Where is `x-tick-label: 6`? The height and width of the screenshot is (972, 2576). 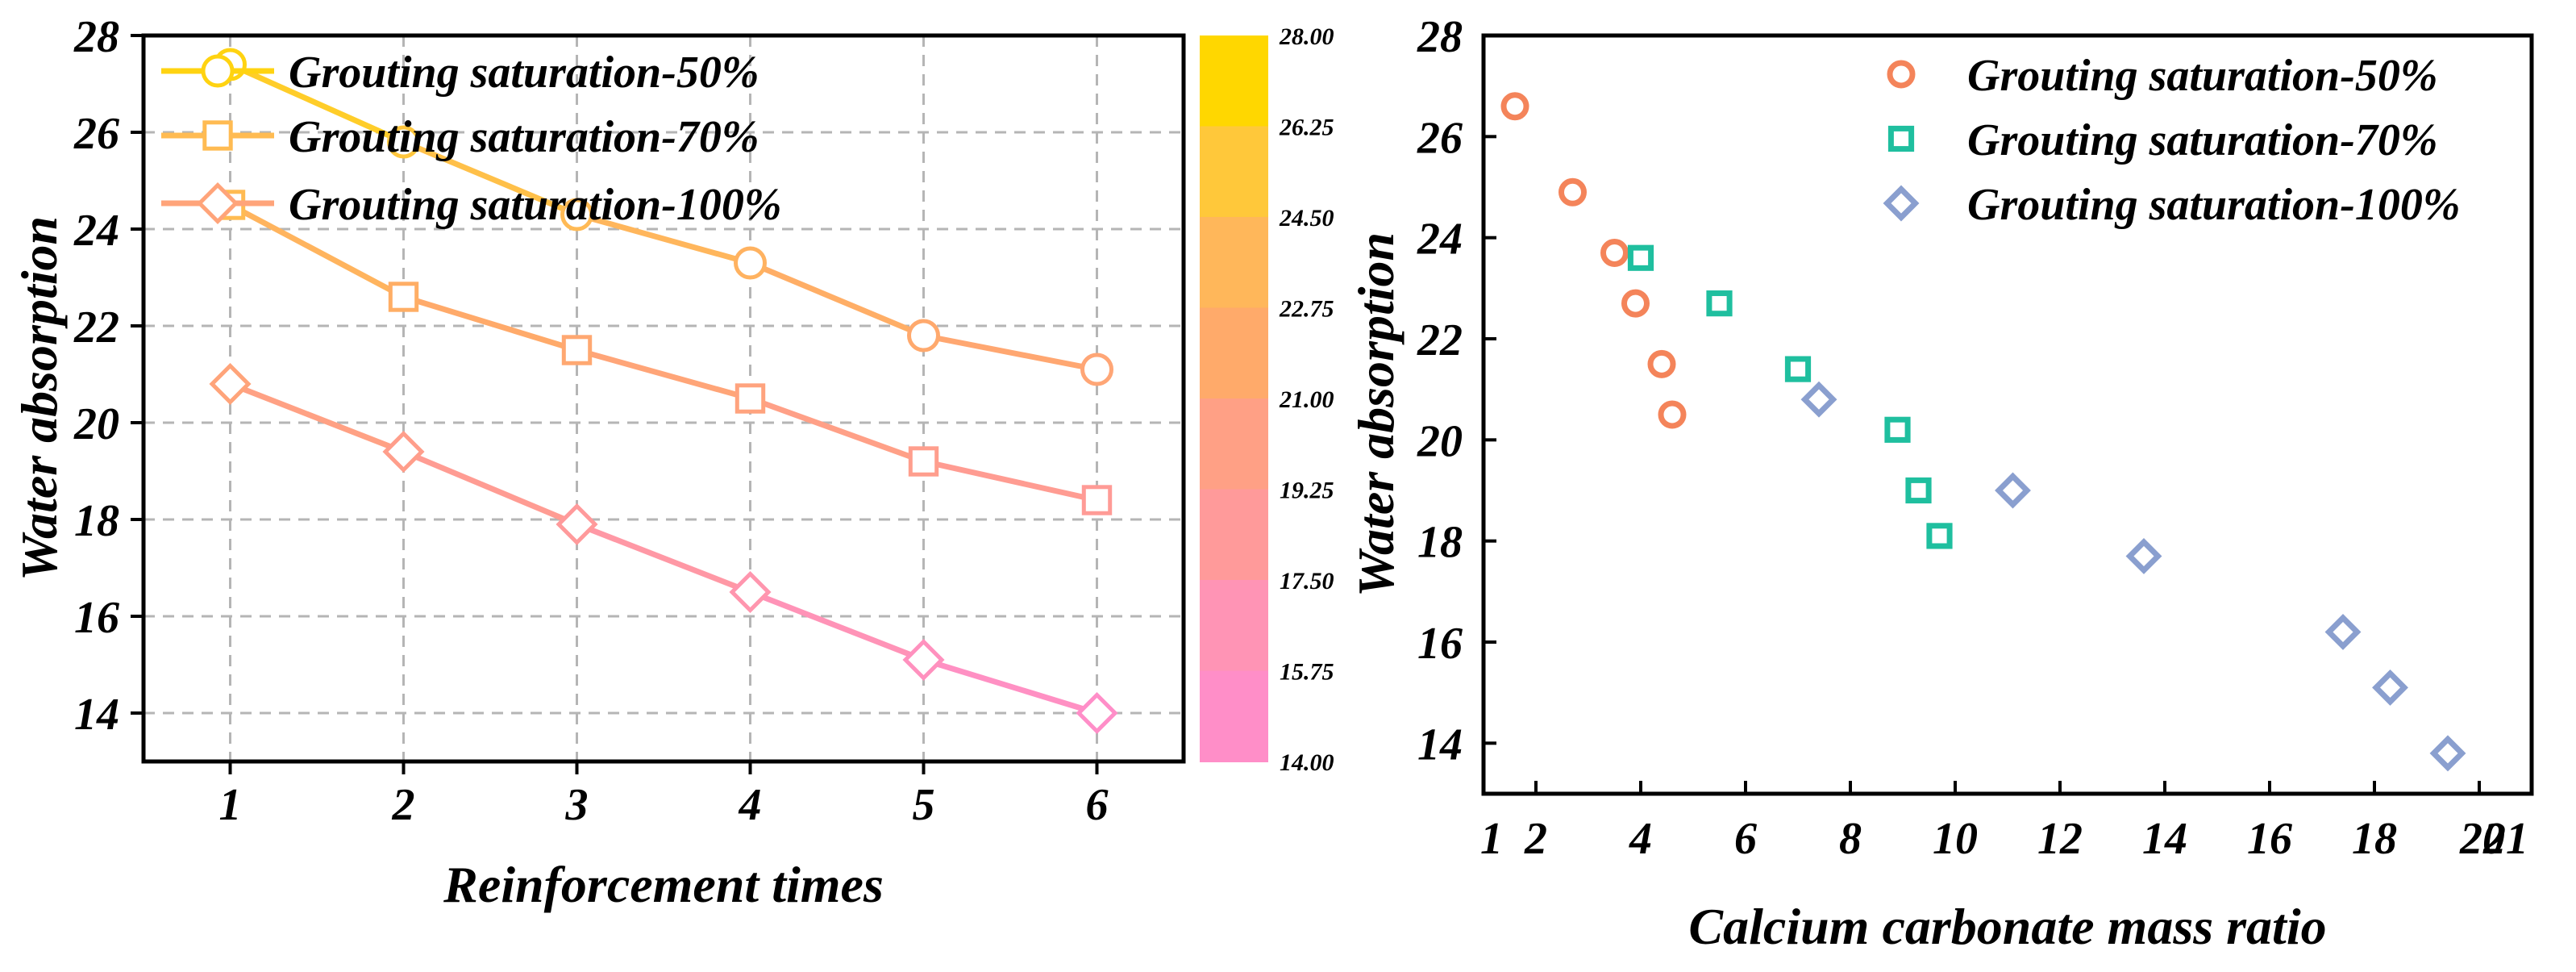
x-tick-label: 6 is located at coordinates (1097, 805).